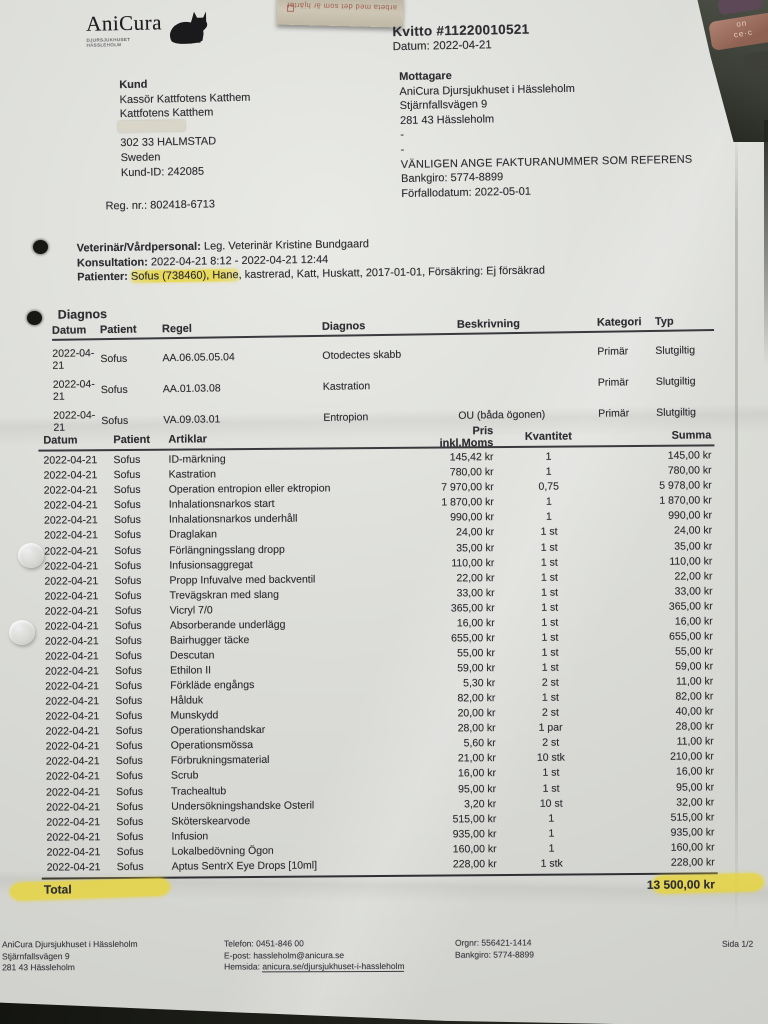 This screenshot has width=768, height=1024. I want to click on footer-org: Orgnr: 556421-1414 Bankgiro: 5774-8899, so click(494, 948).